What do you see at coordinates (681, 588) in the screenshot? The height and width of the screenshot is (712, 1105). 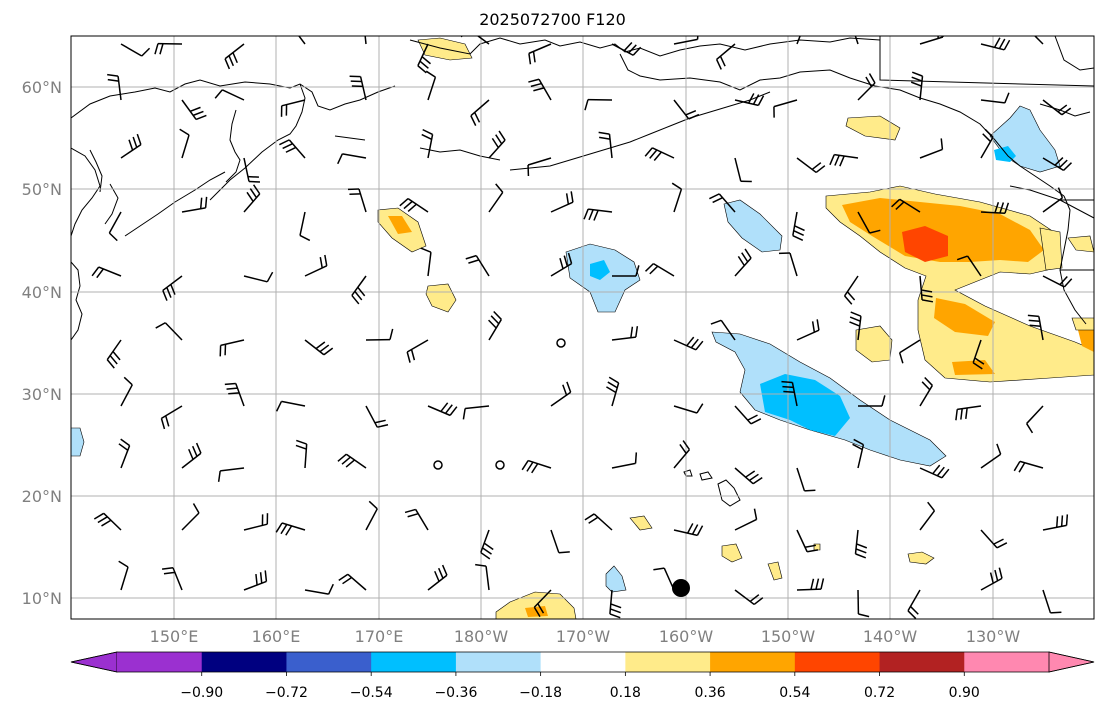 I see `location-marker` at bounding box center [681, 588].